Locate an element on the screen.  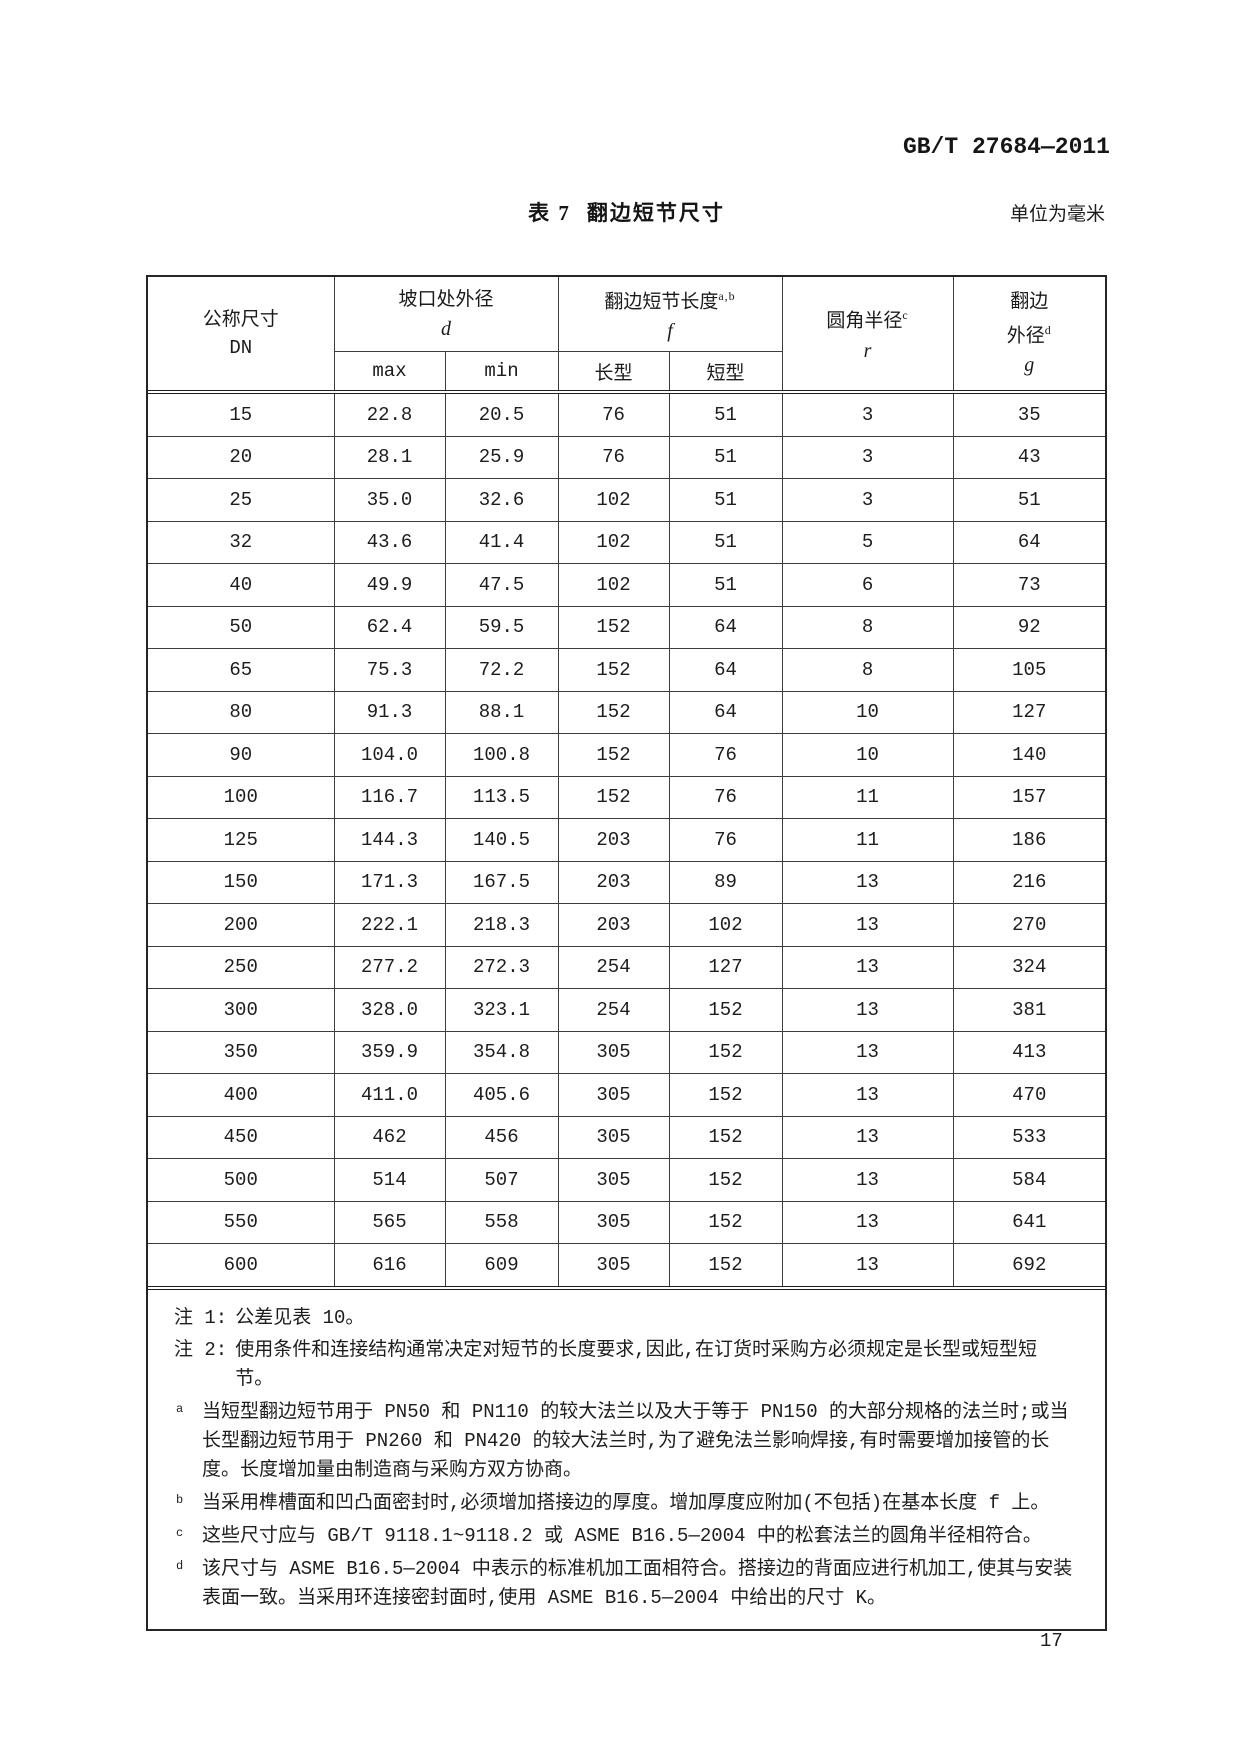
header-g-title-line1: 翻边 is located at coordinates (1029, 301).